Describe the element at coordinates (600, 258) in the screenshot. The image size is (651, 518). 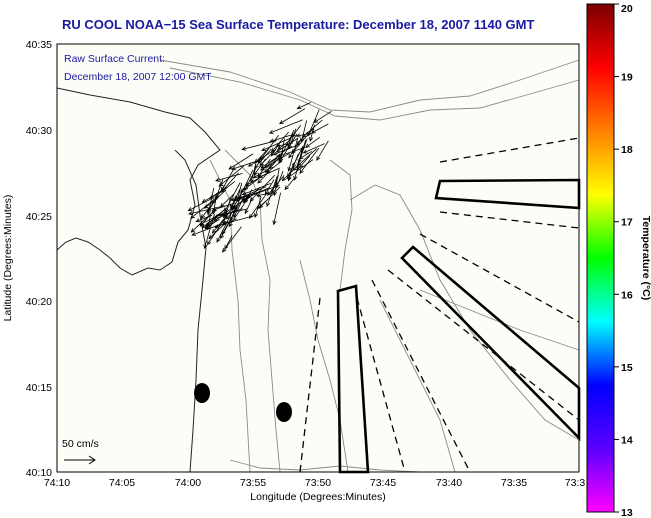
I see `colorbar-gradient` at that location.